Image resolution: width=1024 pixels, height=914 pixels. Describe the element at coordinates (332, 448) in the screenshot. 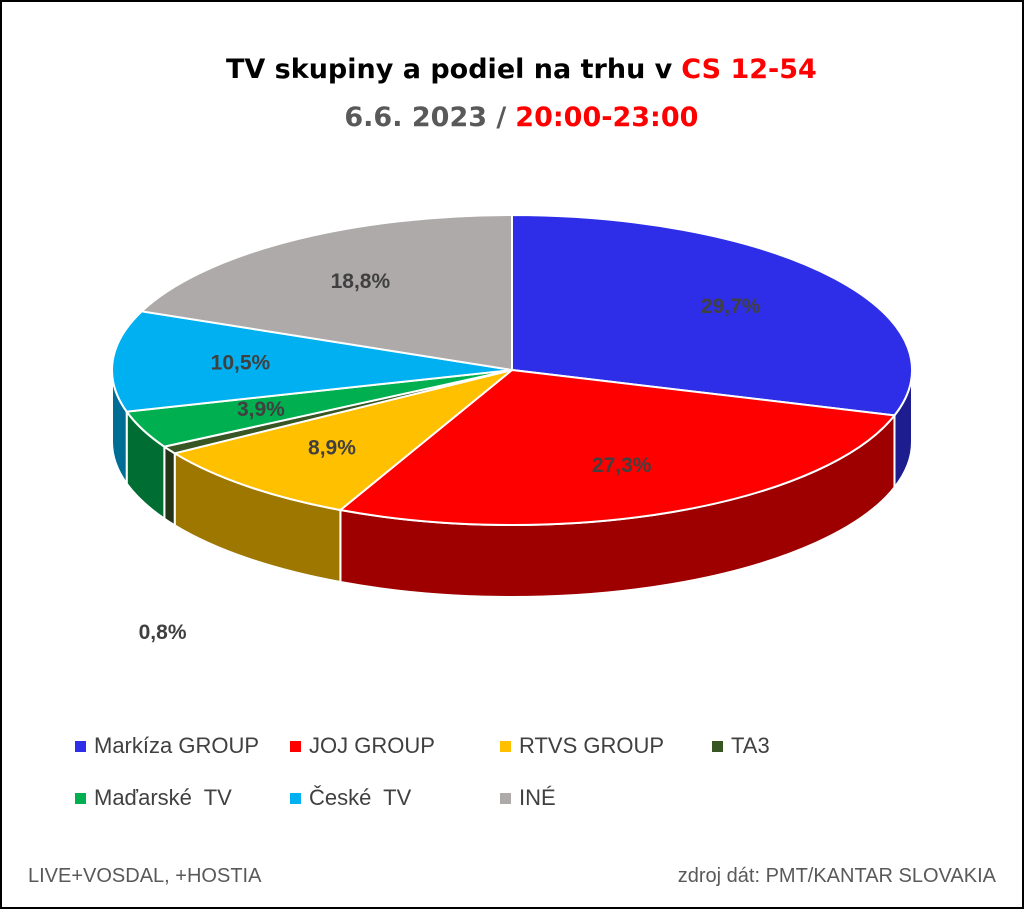

I see `data-label: 8,9%` at that location.